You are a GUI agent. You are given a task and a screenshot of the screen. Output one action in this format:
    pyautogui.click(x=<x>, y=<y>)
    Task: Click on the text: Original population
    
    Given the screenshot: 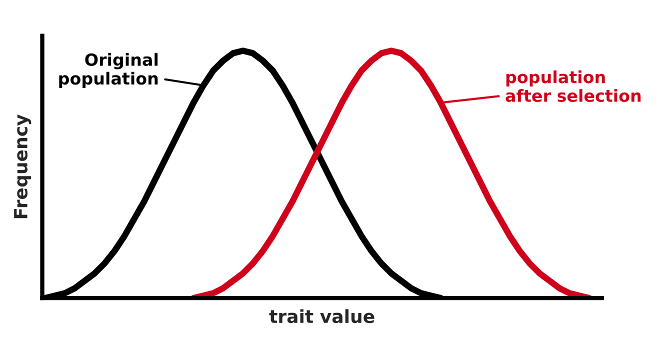 What is the action you would take?
    pyautogui.click(x=108, y=70)
    